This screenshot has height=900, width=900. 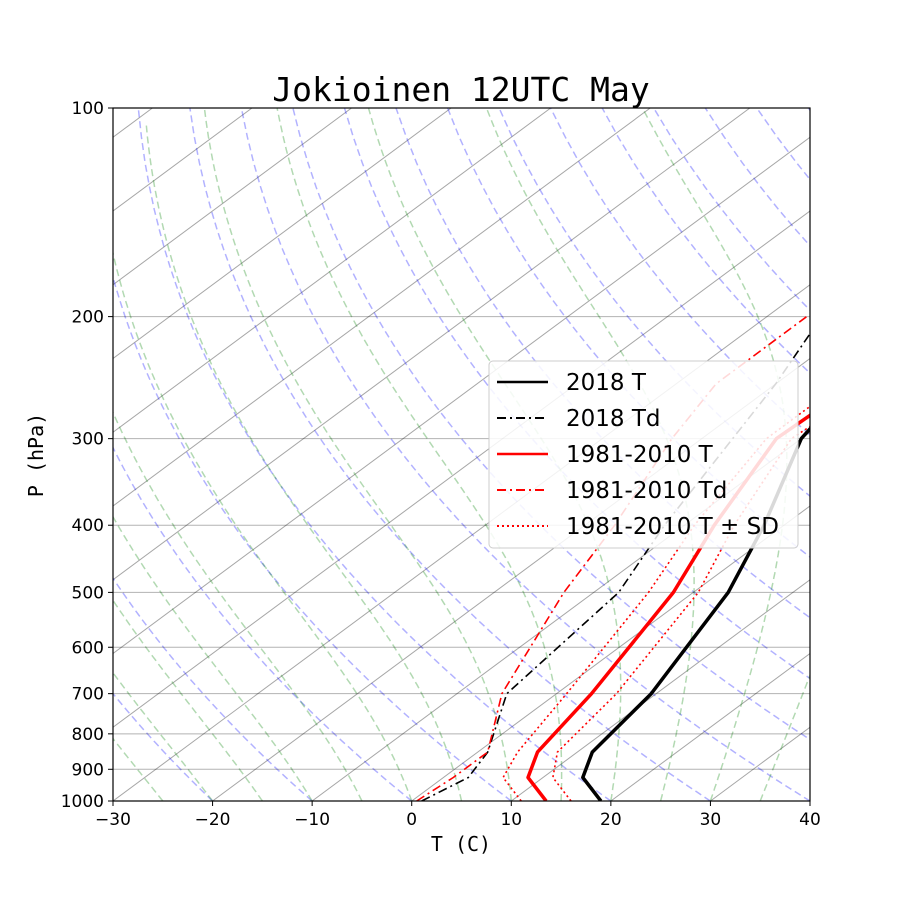 I want to click on legend-label: 2018 T, so click(x=606, y=383).